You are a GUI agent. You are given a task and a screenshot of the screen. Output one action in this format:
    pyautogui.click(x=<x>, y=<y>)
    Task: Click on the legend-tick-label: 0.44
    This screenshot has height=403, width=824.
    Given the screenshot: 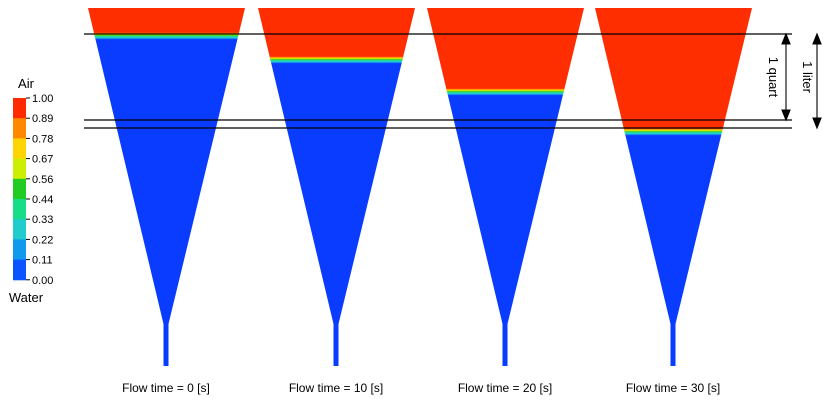 What is the action you would take?
    pyautogui.click(x=42, y=200)
    